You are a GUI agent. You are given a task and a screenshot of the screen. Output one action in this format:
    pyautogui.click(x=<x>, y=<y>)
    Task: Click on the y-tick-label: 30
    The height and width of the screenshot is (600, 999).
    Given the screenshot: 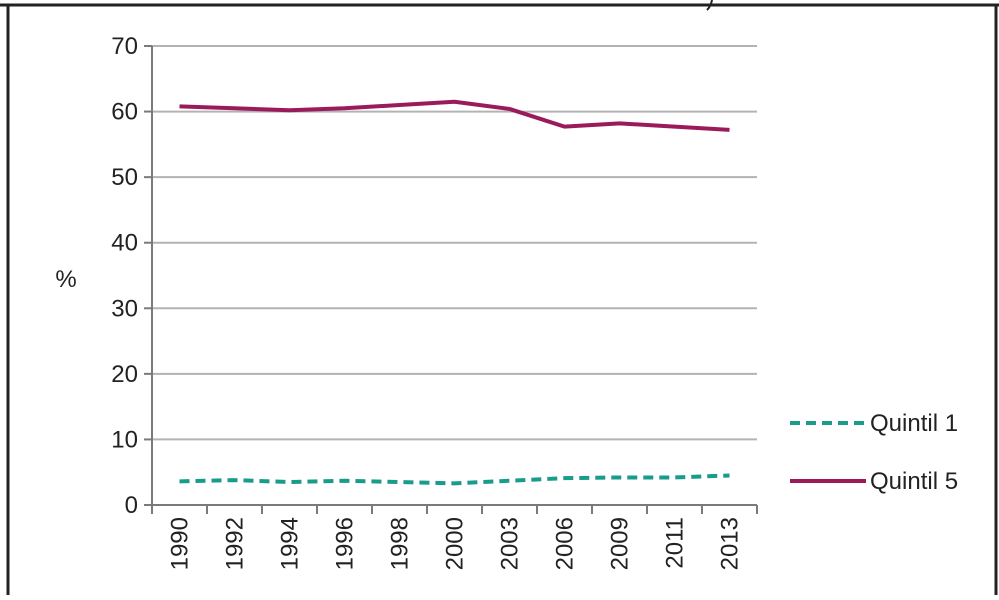 What is the action you would take?
    pyautogui.click(x=124, y=308)
    